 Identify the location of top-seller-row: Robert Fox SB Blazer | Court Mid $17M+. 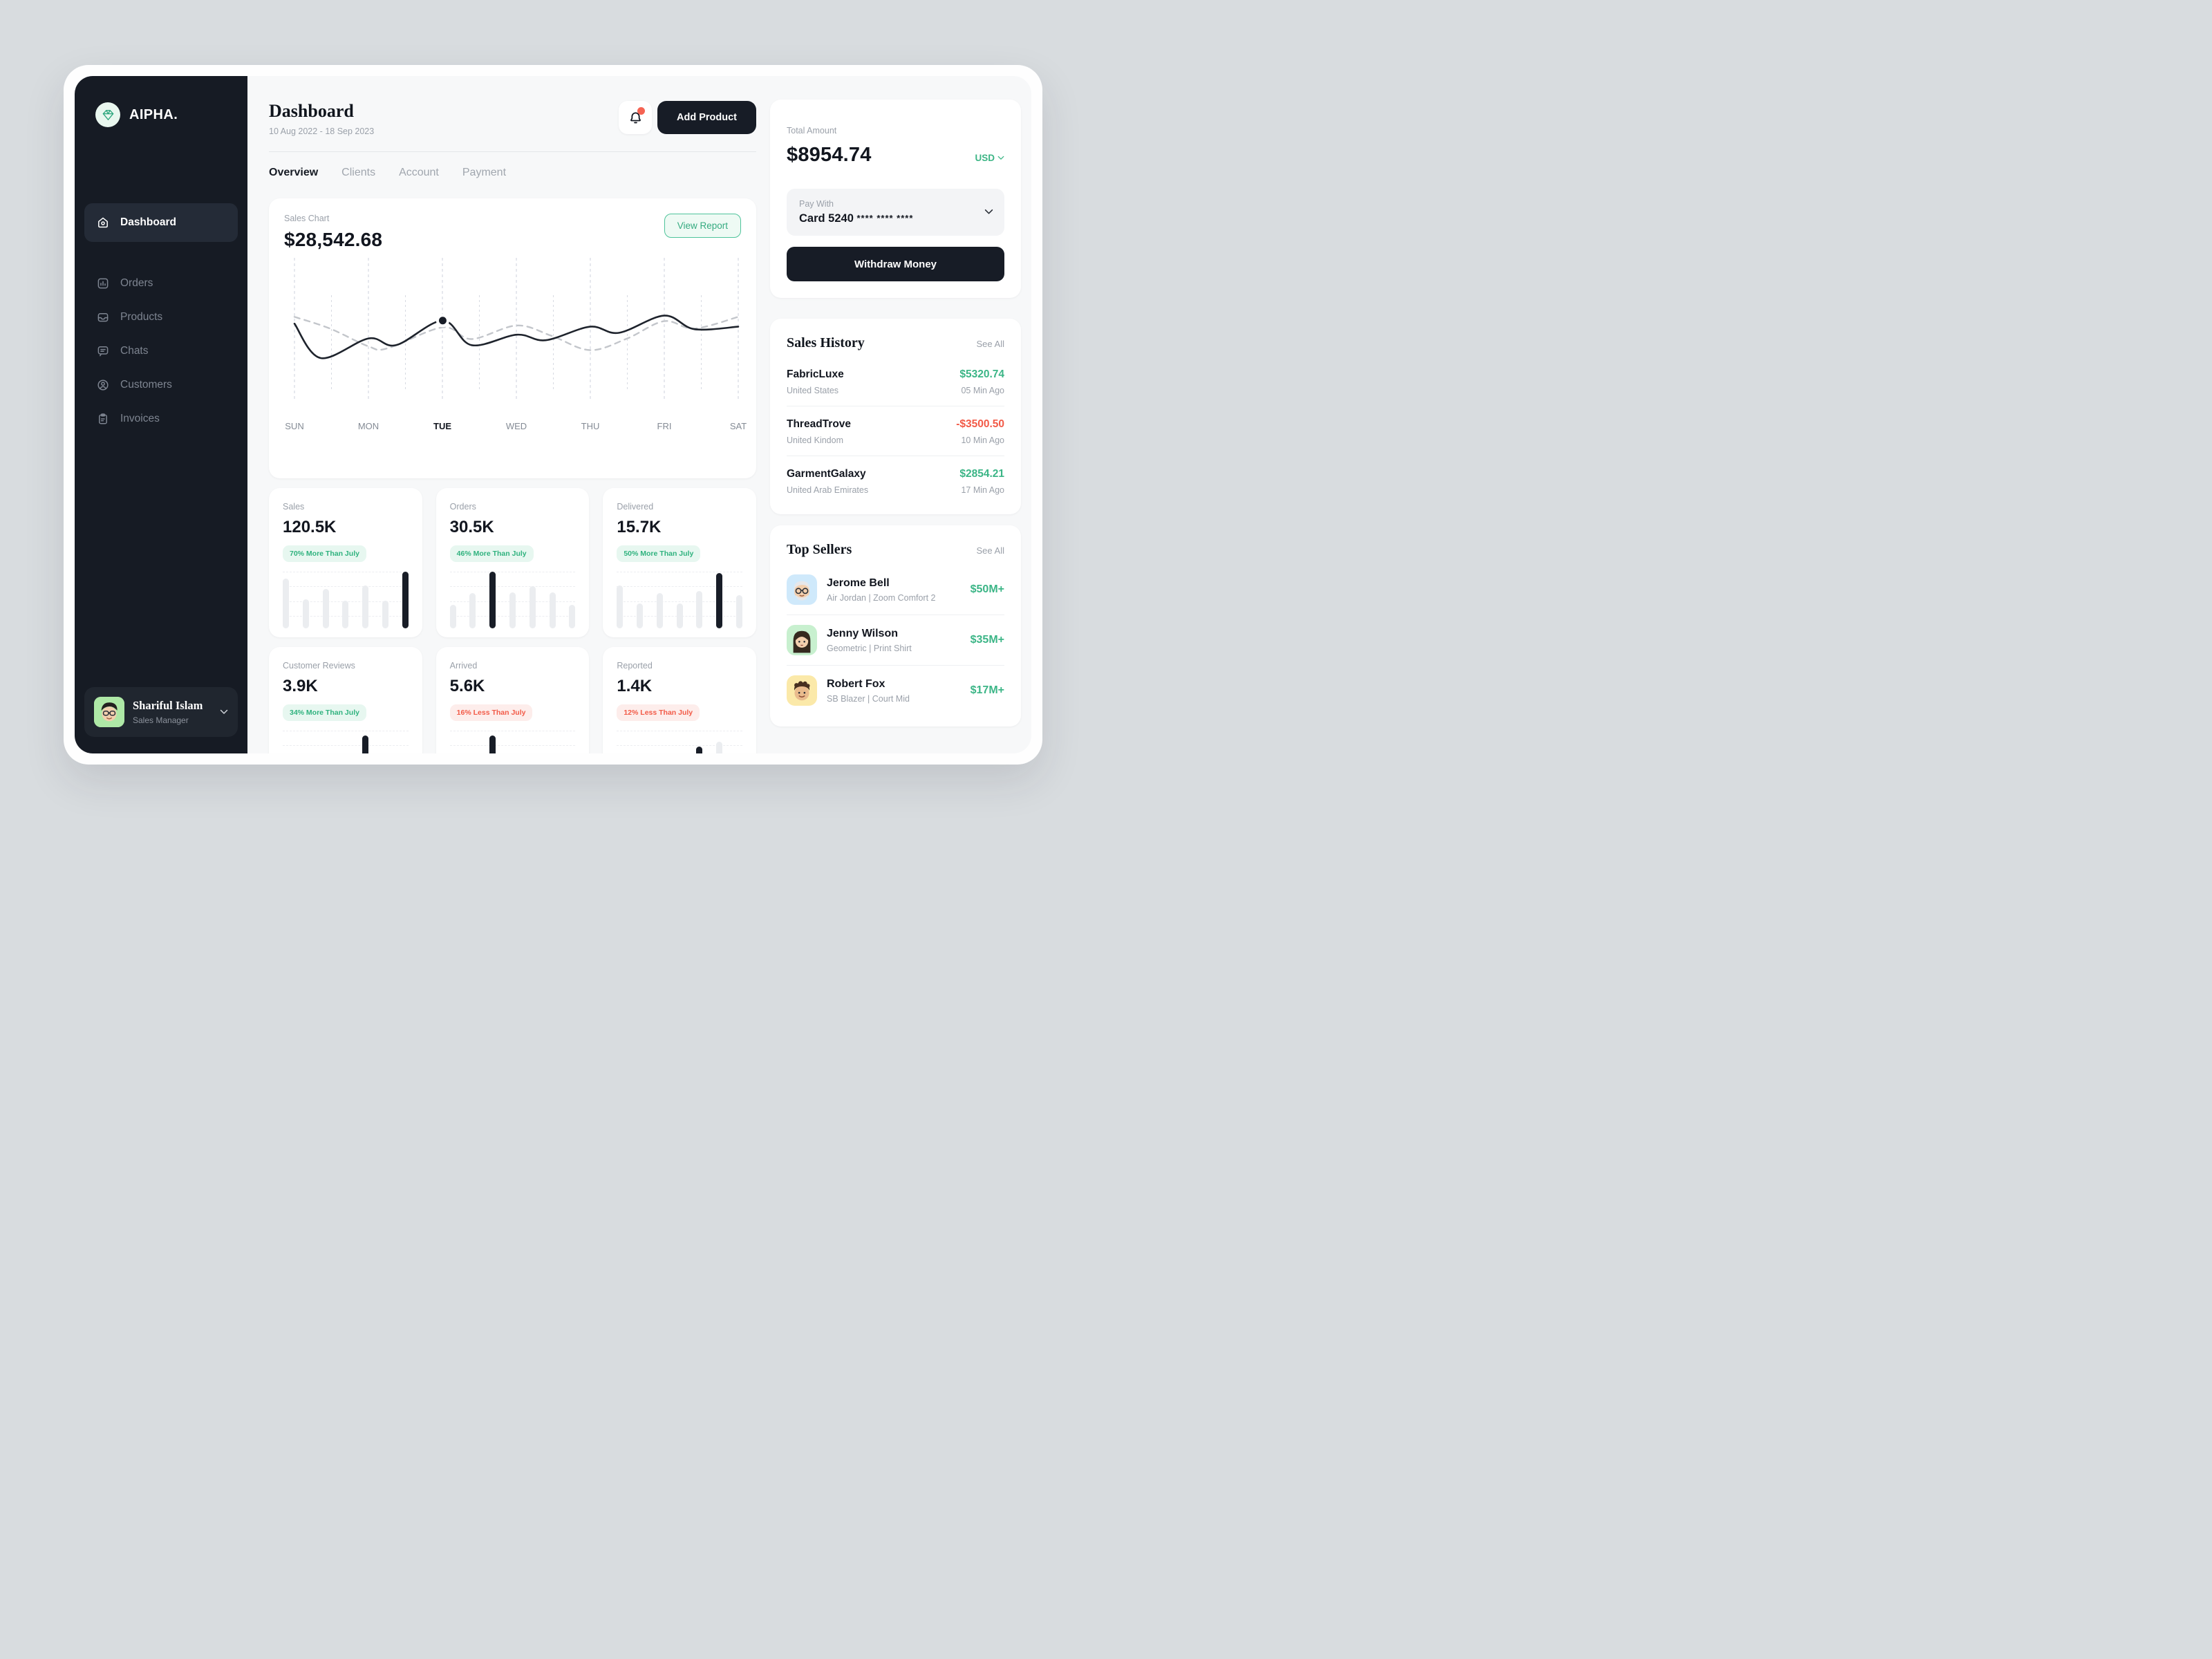
(896, 688).